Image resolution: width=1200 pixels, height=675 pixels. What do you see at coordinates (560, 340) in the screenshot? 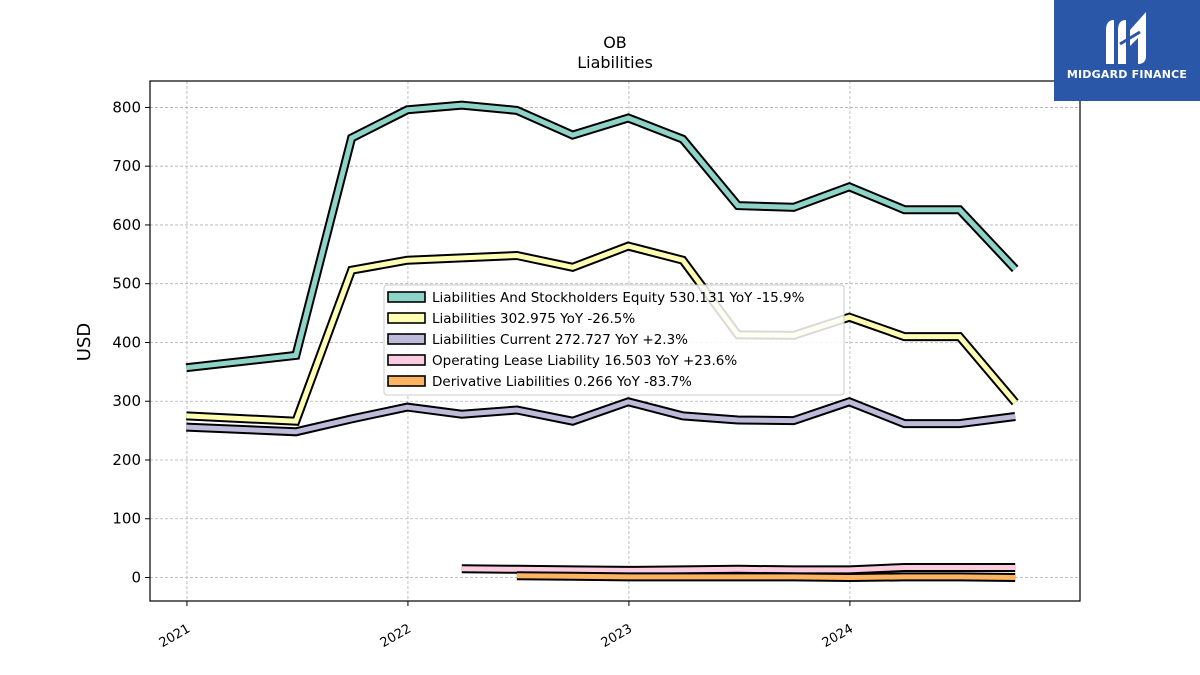
I see `legend-label: Liabilities Current 272.727 YoY +2.3%` at bounding box center [560, 340].